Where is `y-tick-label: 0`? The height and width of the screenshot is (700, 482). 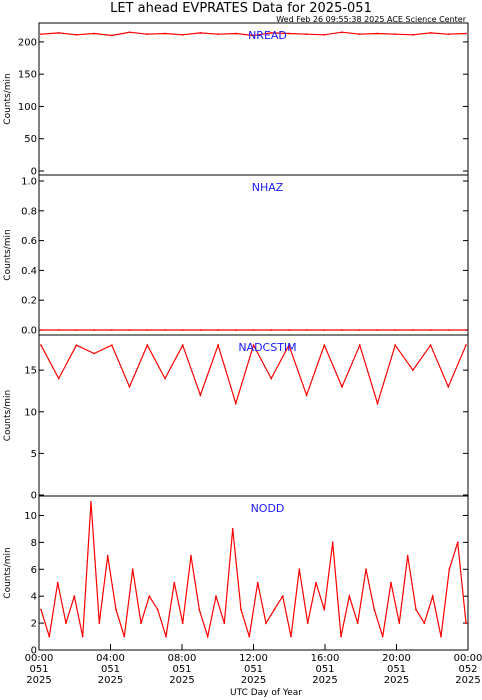 y-tick-label: 0 is located at coordinates (34, 651).